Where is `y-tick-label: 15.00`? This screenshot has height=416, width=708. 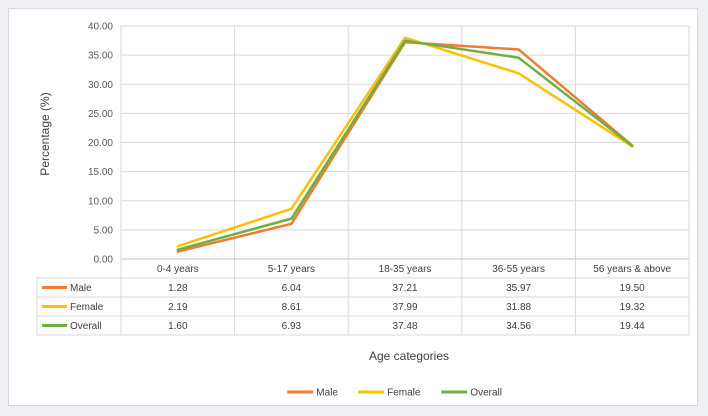
y-tick-label: 15.00 is located at coordinates (100, 172).